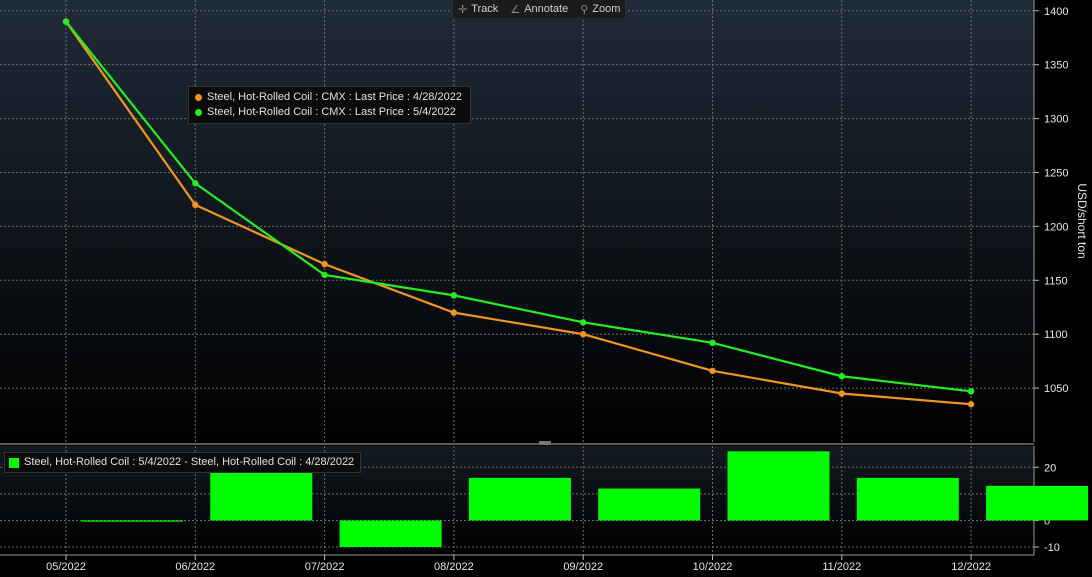 The width and height of the screenshot is (1092, 577). I want to click on y-tick-label-1100: 1100, so click(1056, 335).